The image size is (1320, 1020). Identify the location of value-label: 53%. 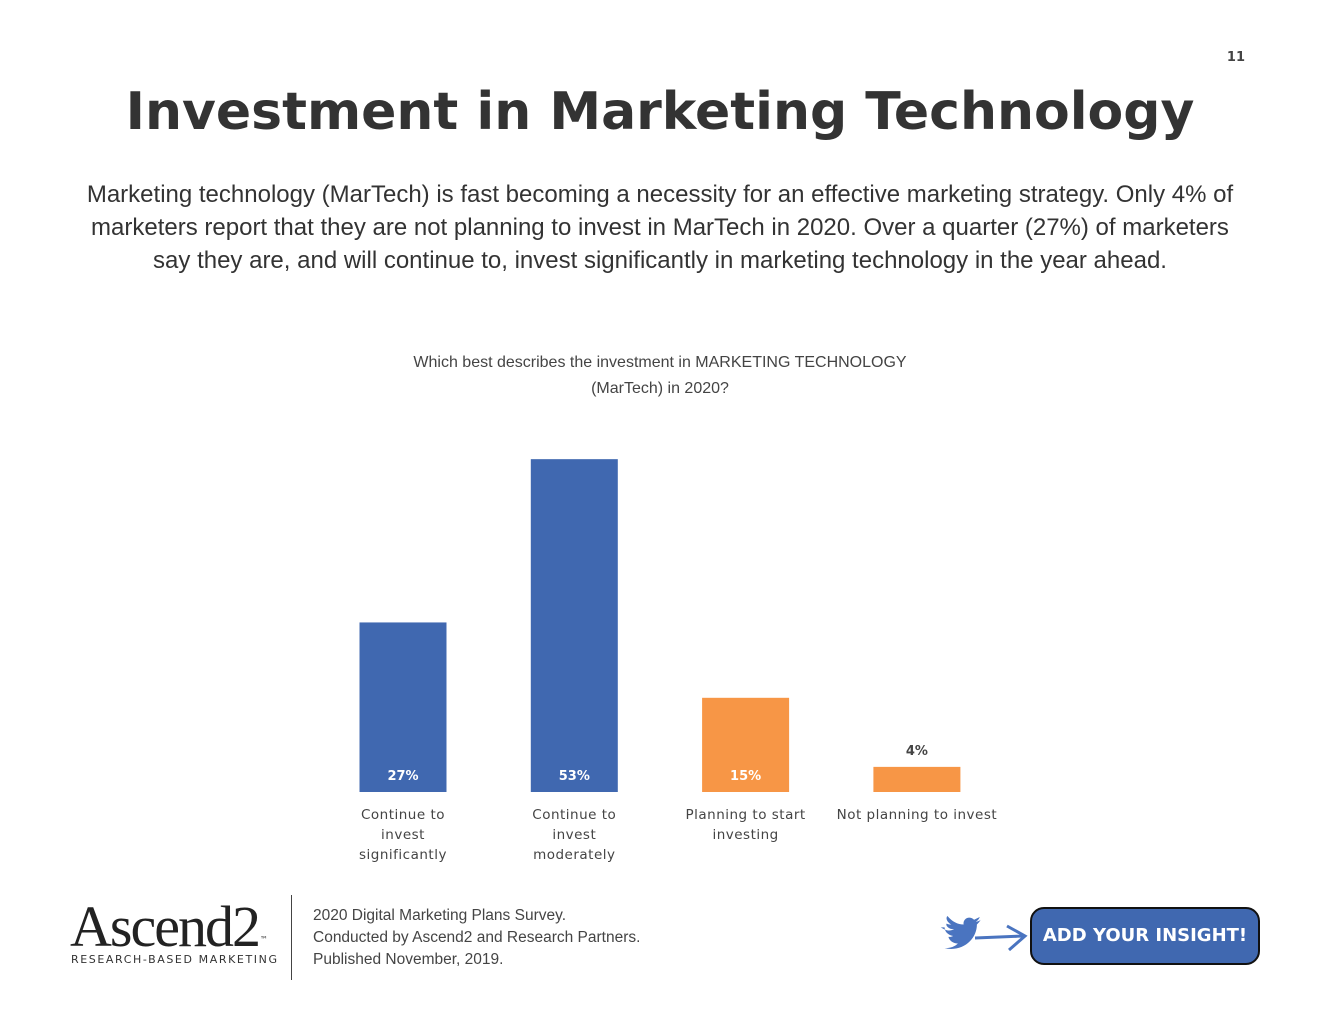
(574, 776).